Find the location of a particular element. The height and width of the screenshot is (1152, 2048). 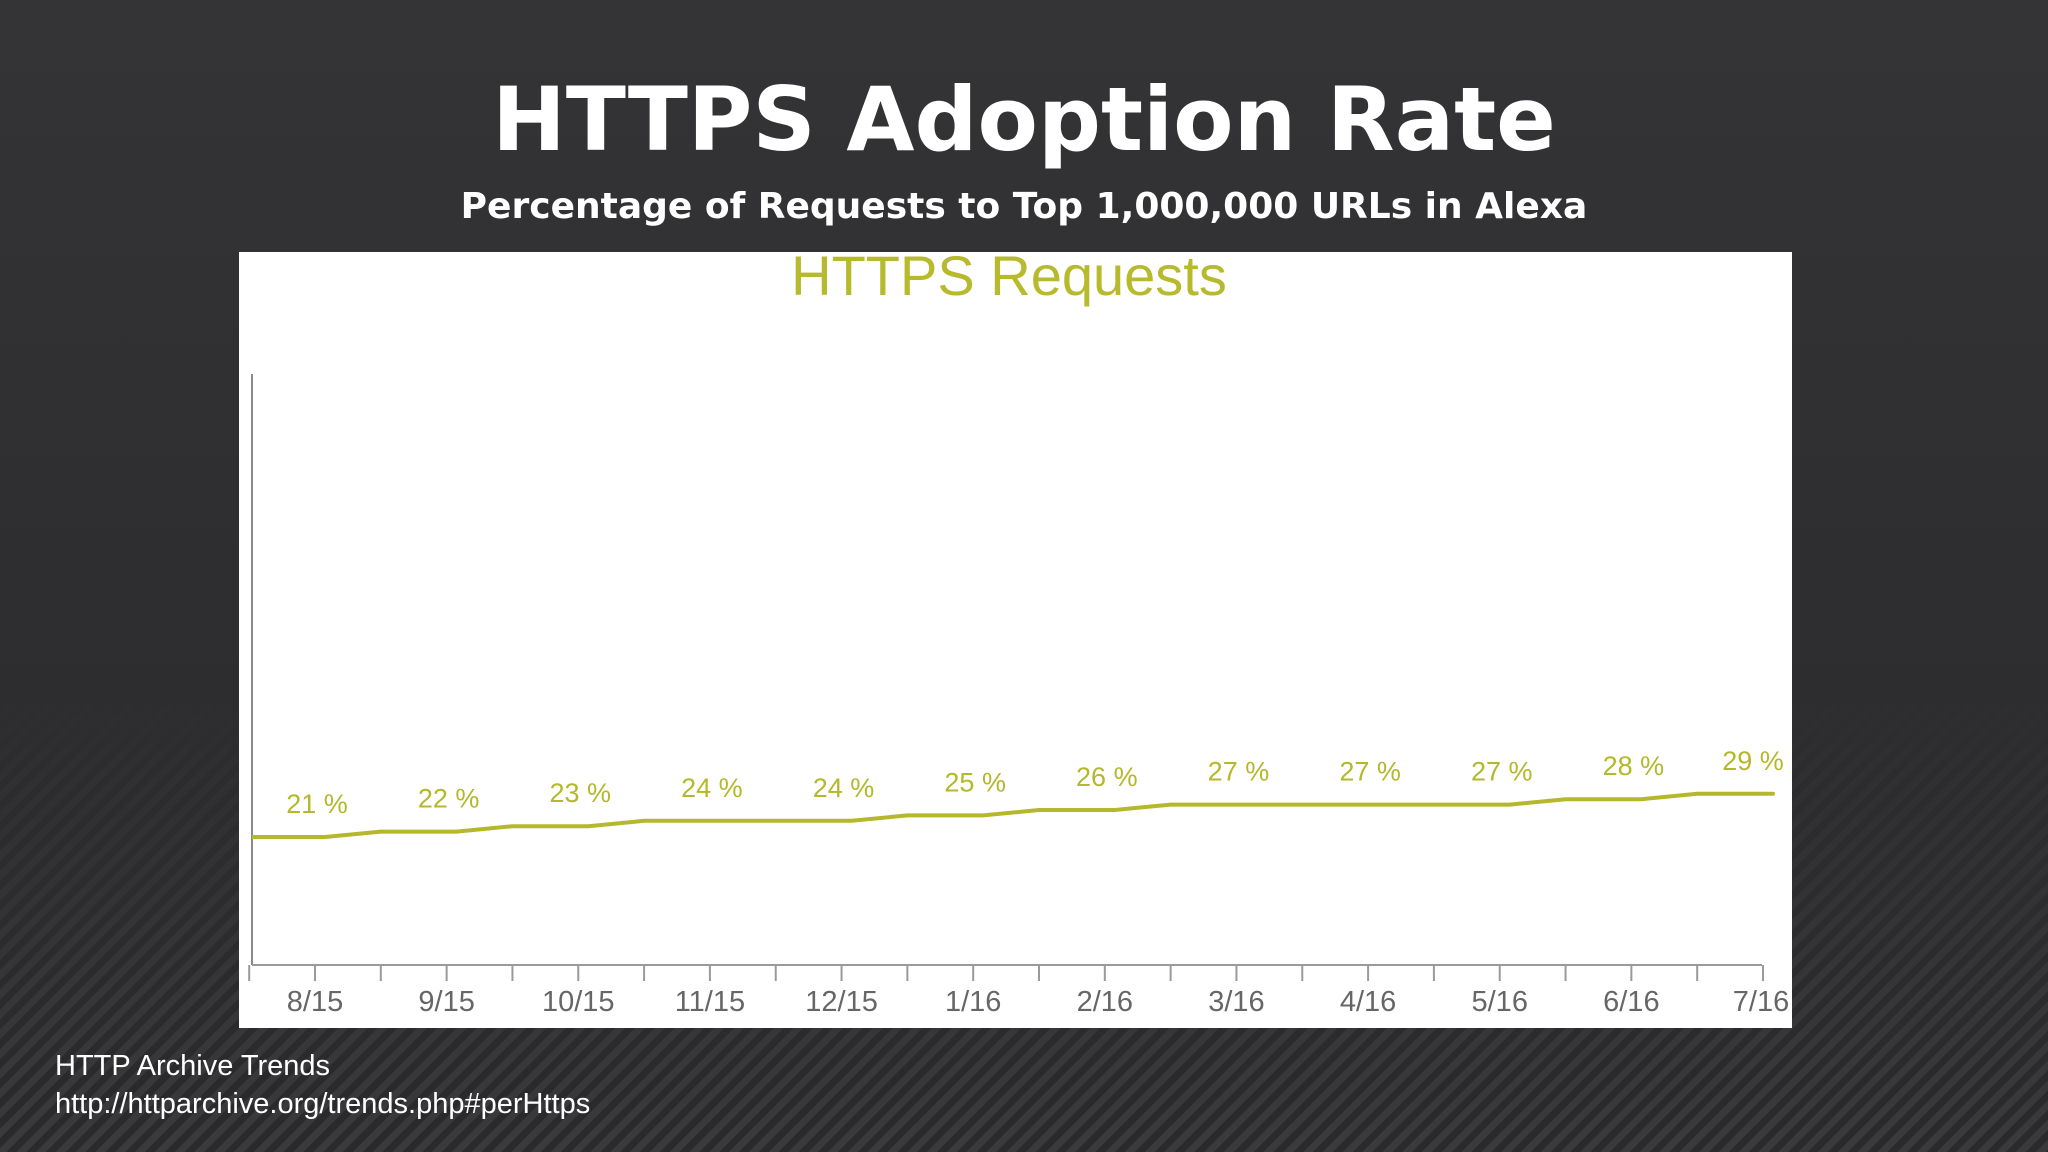

x-tick-label: 10/15 is located at coordinates (578, 1002).